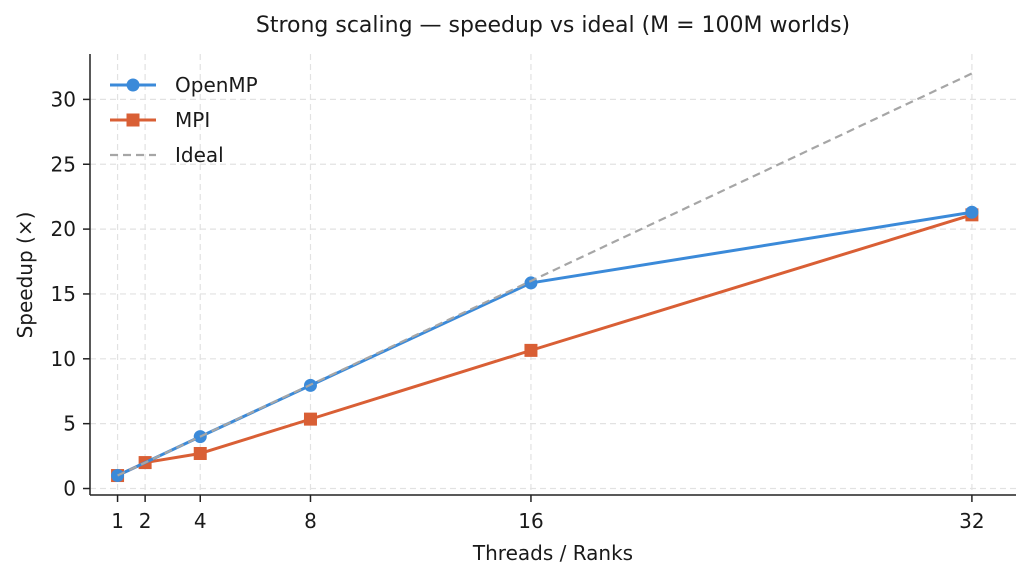  Describe the element at coordinates (199, 155) in the screenshot. I see `legend-label-ideal: Ideal` at that location.